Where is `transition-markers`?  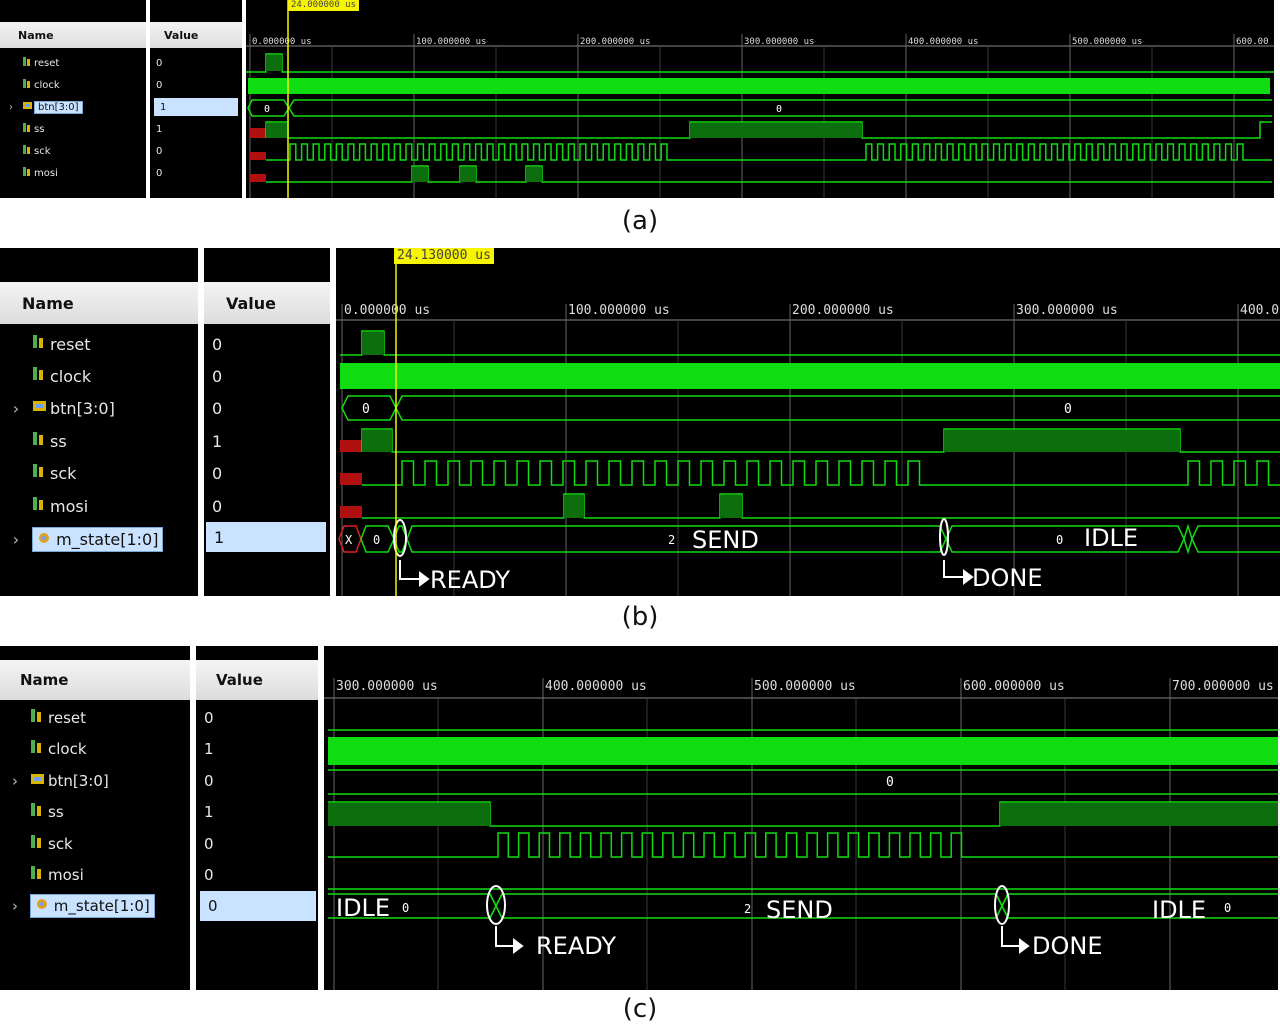
transition-markers is located at coordinates (758, 919).